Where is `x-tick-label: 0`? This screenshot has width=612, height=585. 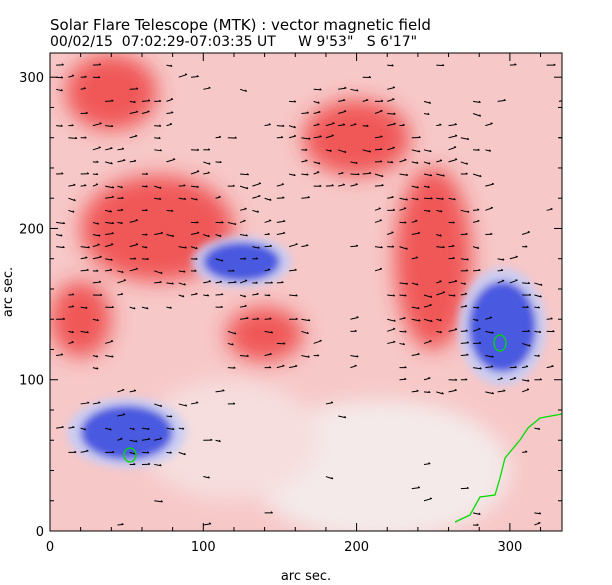
x-tick-label: 0 is located at coordinates (50, 547).